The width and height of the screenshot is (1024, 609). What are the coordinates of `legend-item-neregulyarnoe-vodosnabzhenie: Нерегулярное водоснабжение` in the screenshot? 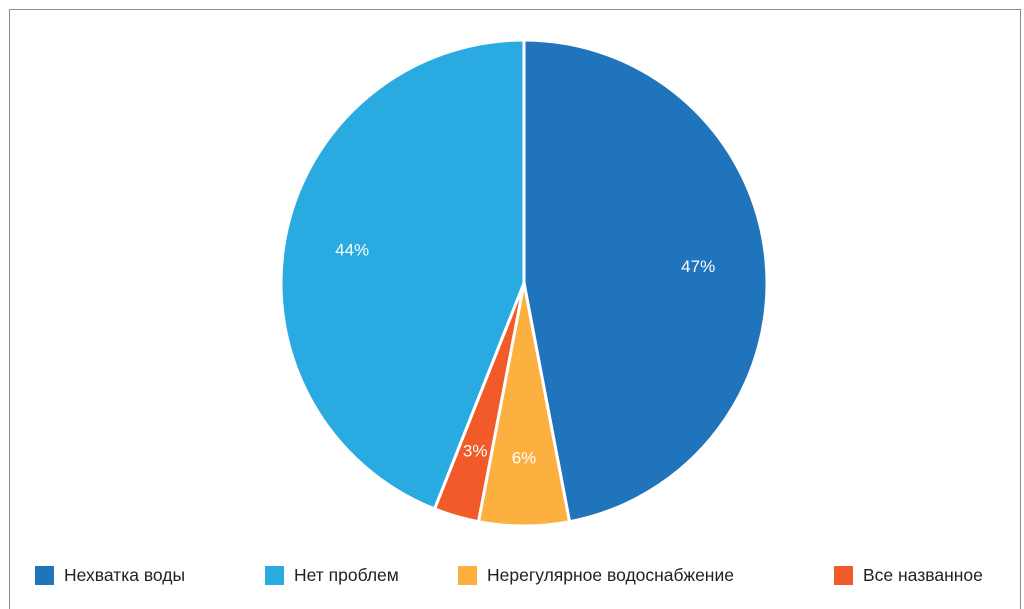 It's located at (596, 575).